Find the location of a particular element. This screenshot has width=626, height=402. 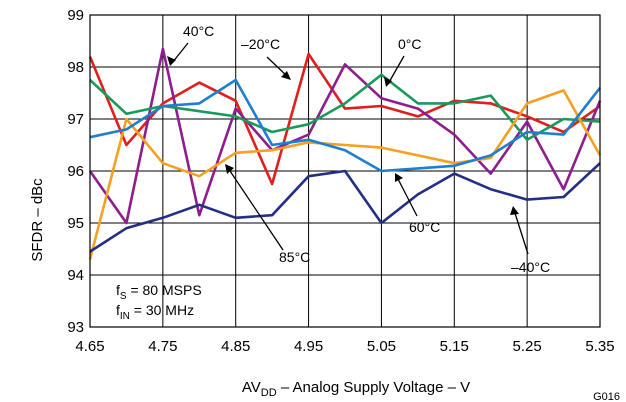

annotation-0c: 0°C is located at coordinates (410, 44).